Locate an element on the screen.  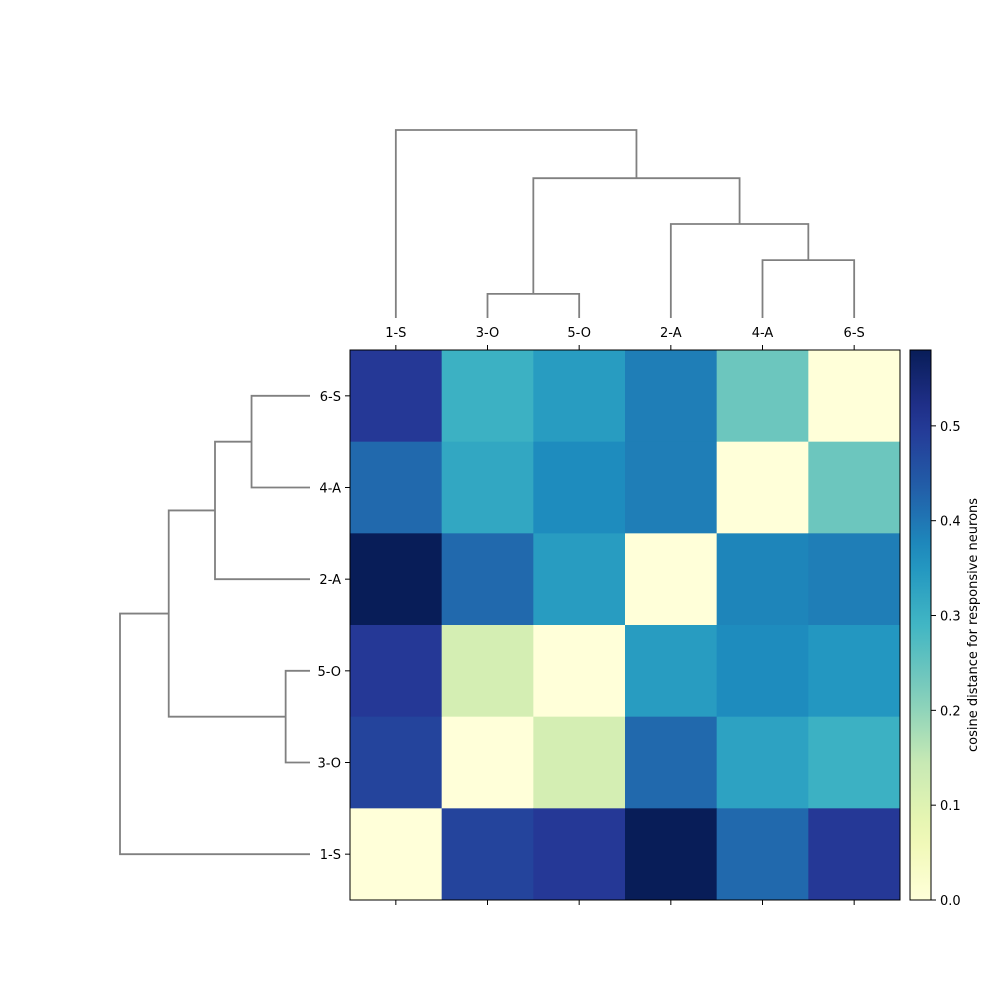
colorbar-tick-label: 0.1 is located at coordinates (950, 806).